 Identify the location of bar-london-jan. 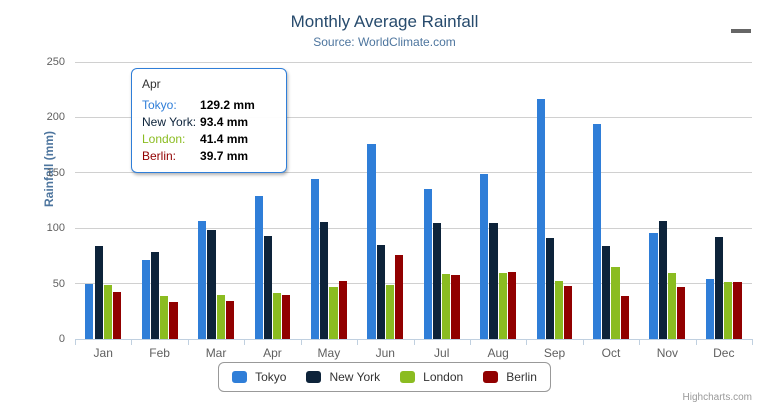
(107, 311).